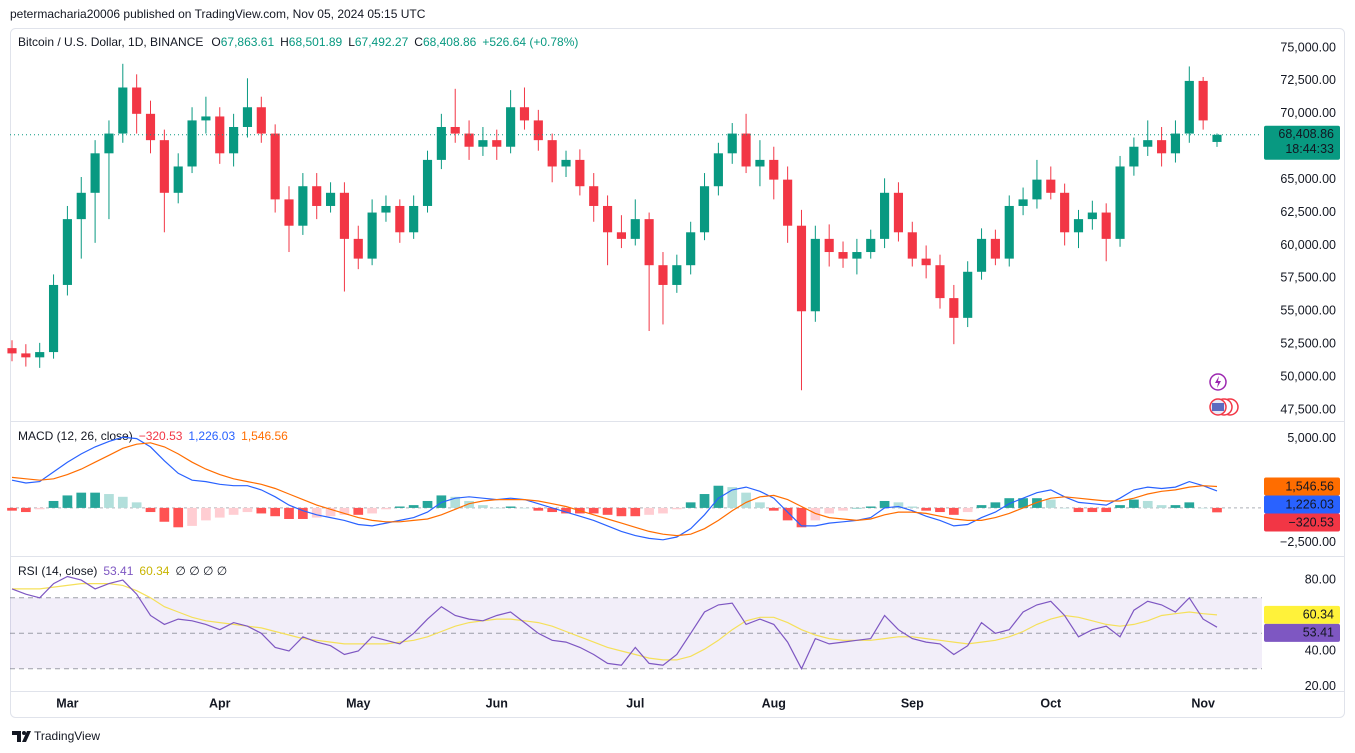  Describe the element at coordinates (351, 42) in the screenshot. I see `legend-key: L` at that location.